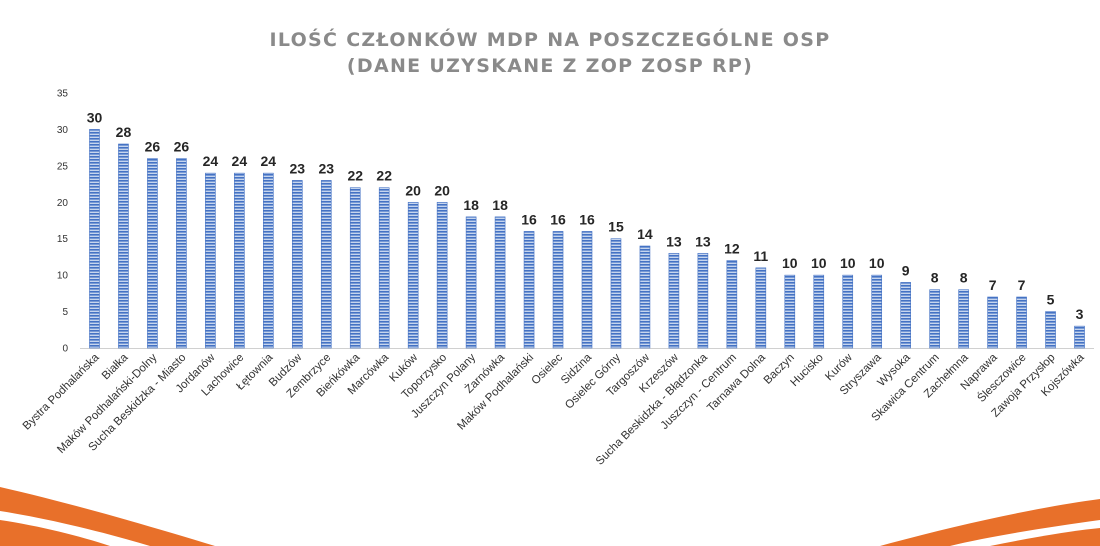  I want to click on swoosh-right-upper, so click(990, 522).